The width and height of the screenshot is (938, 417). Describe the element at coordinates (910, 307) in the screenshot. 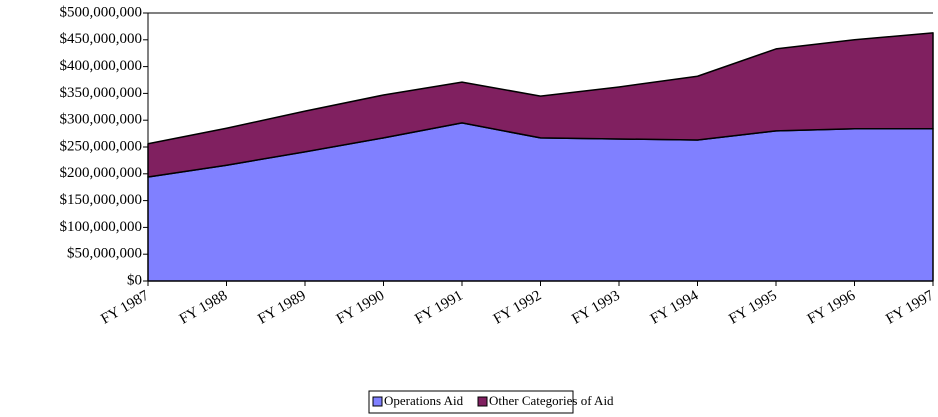

I see `x-tick-label: FY 1997` at that location.